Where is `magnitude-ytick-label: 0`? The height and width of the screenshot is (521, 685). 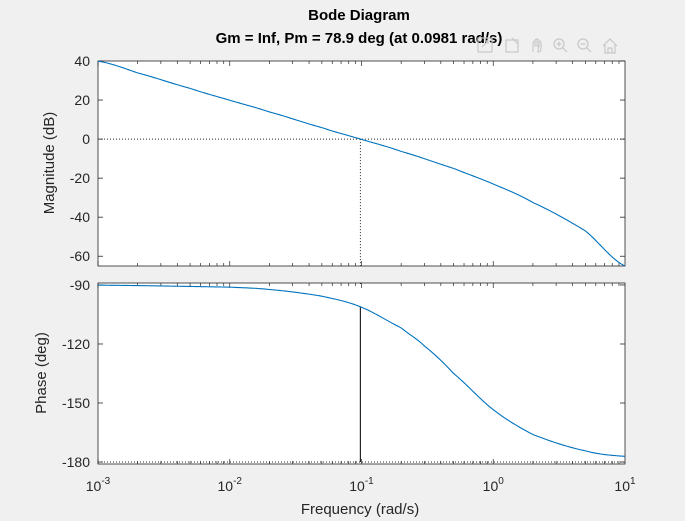
magnitude-ytick-label: 0 is located at coordinates (86, 139).